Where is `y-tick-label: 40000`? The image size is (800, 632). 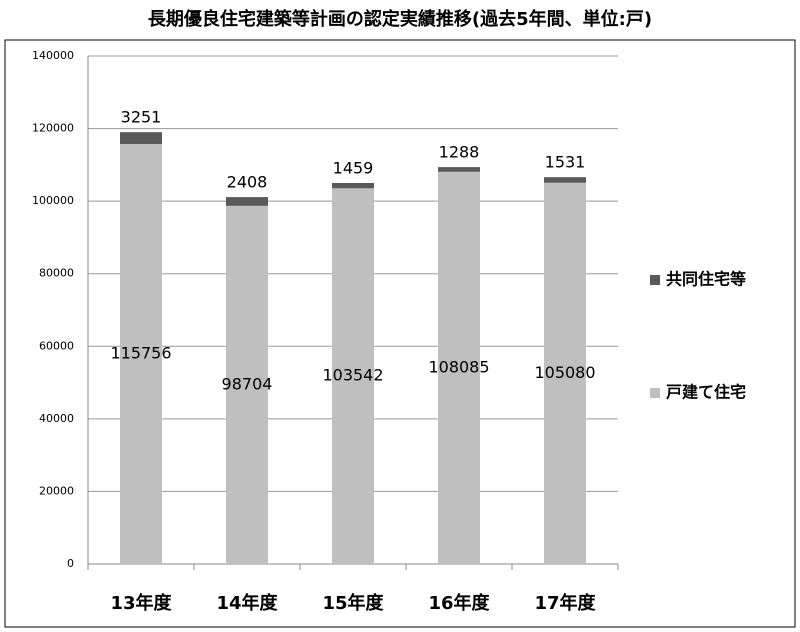
y-tick-label: 40000 is located at coordinates (56, 418).